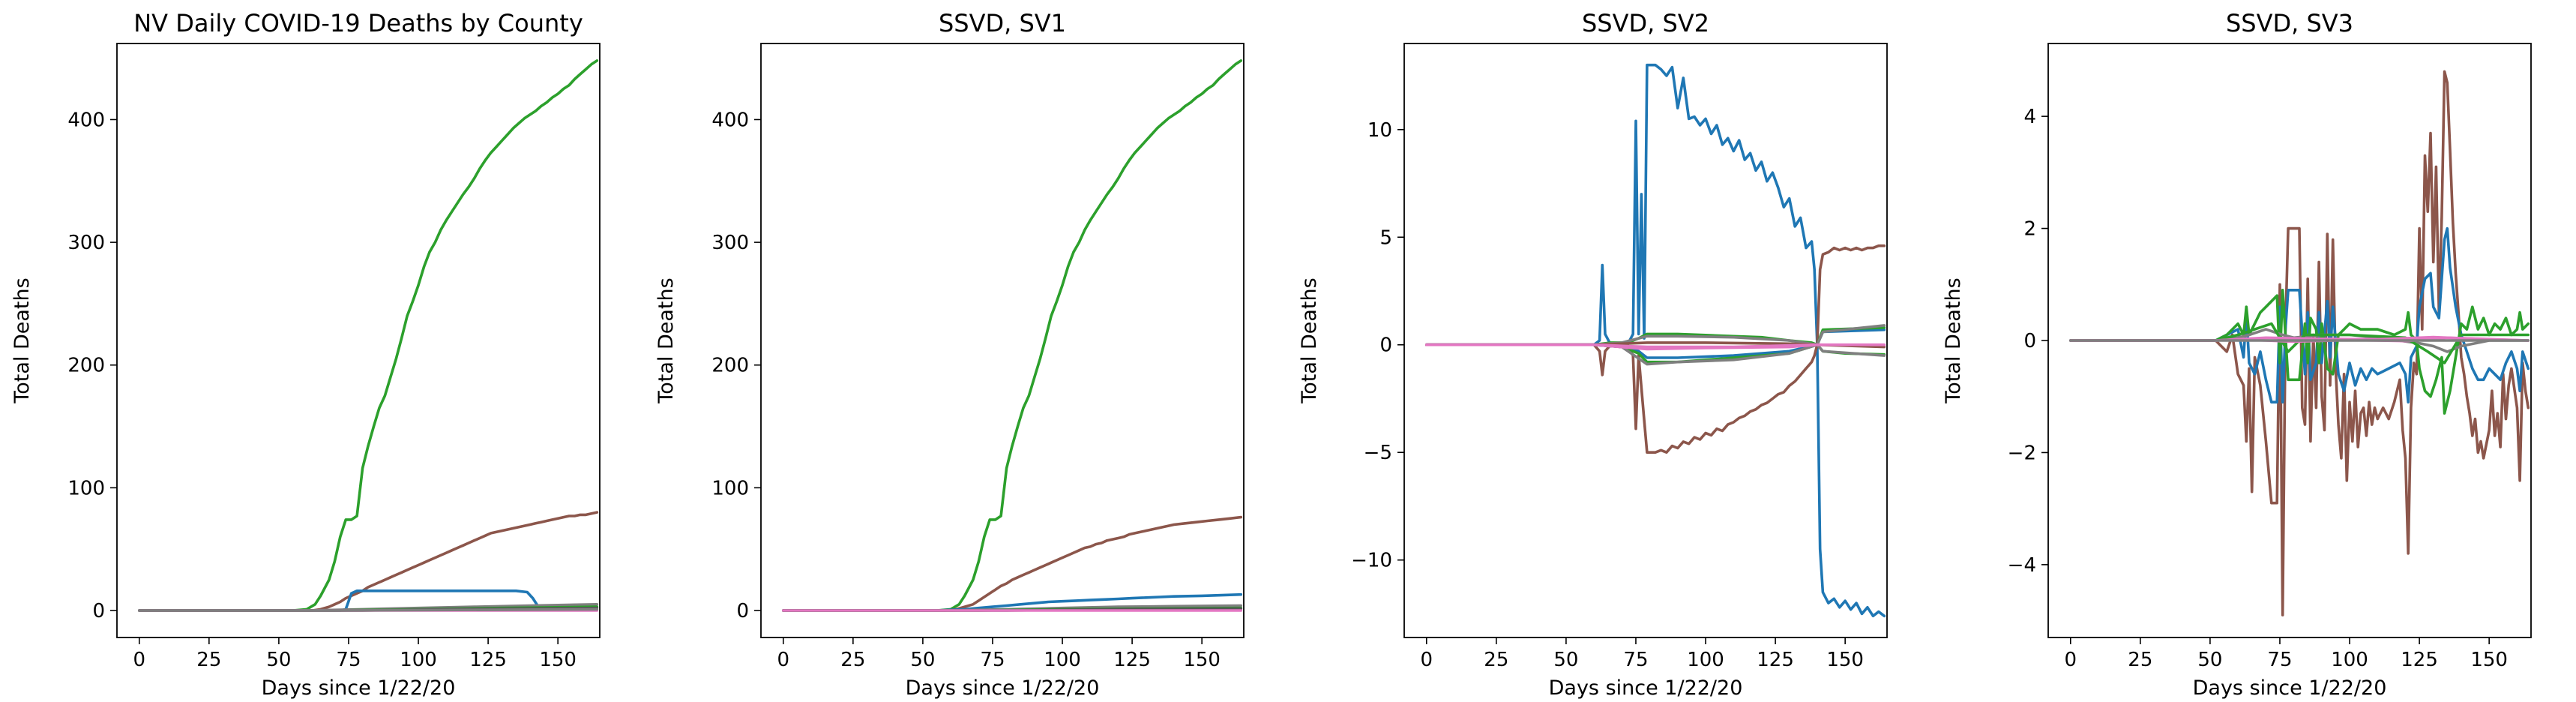 The width and height of the screenshot is (2576, 702). Describe the element at coordinates (1645, 23) in the screenshot. I see `chart-title: SSVD, SV2` at that location.